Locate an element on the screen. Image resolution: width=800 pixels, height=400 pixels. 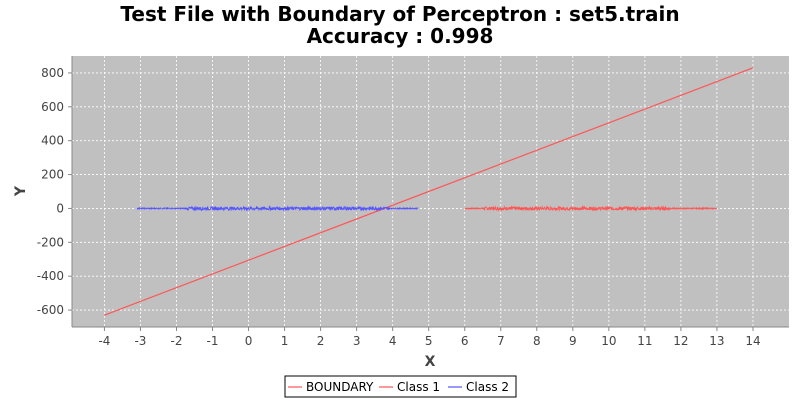
x-tick-label: 4 is located at coordinates (393, 341).